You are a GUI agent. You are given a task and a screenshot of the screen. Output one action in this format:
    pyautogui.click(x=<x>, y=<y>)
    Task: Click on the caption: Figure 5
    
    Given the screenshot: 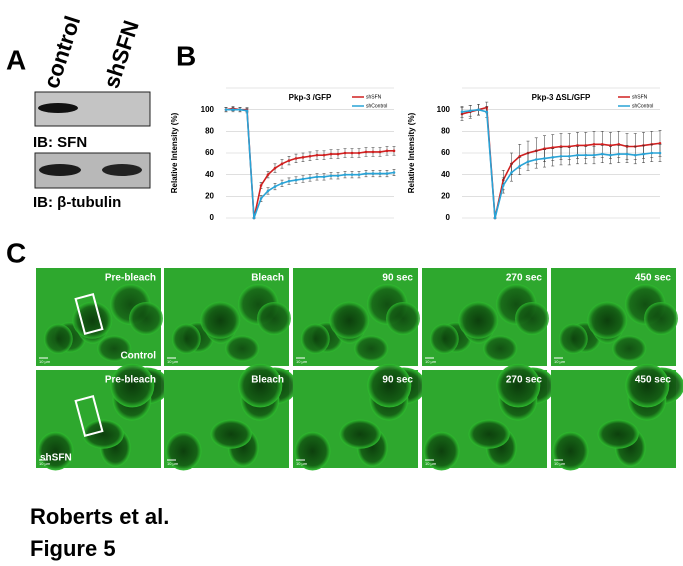 What is the action you would take?
    pyautogui.click(x=73, y=548)
    